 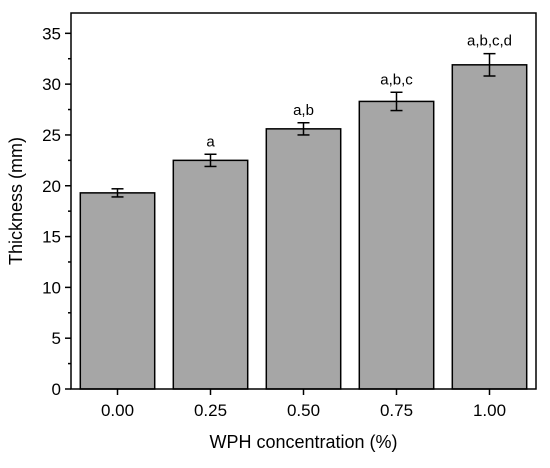 What do you see at coordinates (489, 64) in the screenshot?
I see `error-bar-1.00` at bounding box center [489, 64].